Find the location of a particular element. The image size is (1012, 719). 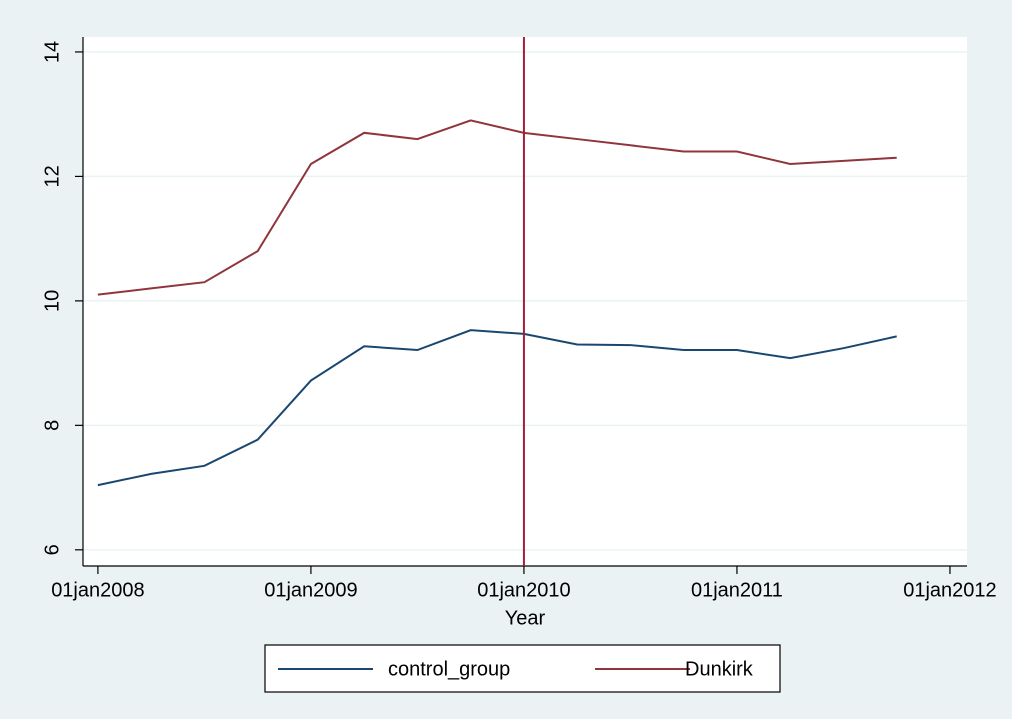

legend-label: Dunkirk is located at coordinates (719, 669).